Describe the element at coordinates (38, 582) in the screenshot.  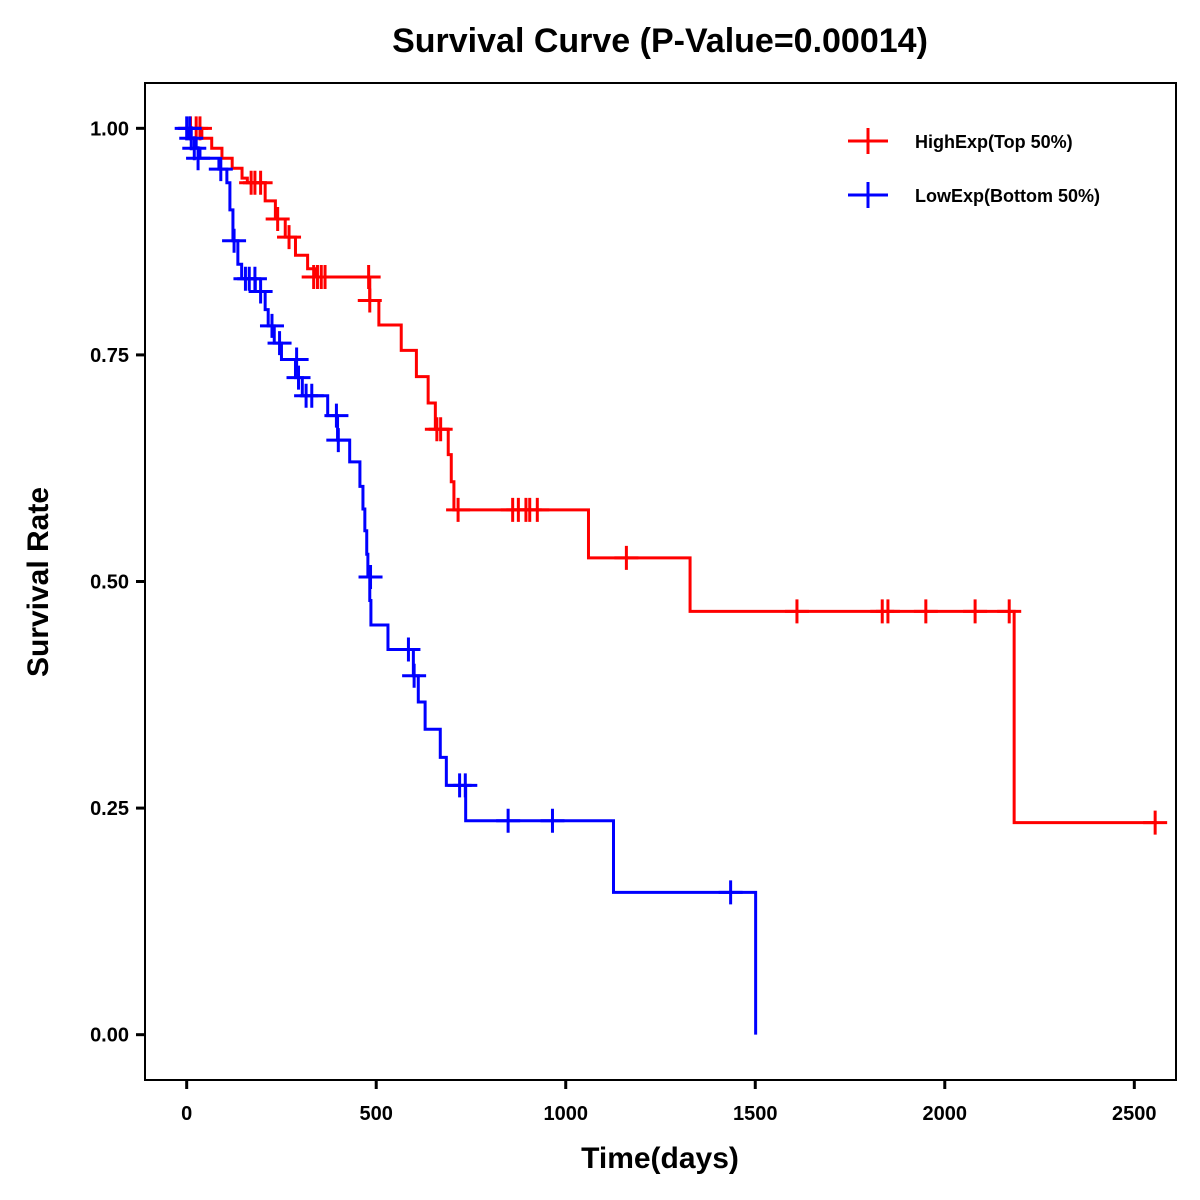
I see `y-axis-label: Survival Rate` at that location.